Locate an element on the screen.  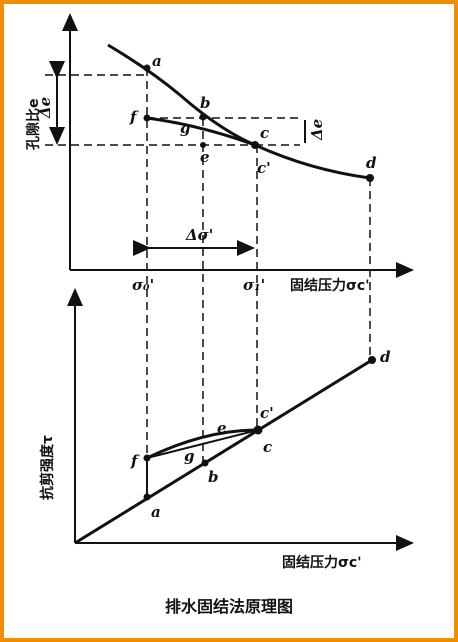
x-mark: σ₀' is located at coordinates (143, 285).